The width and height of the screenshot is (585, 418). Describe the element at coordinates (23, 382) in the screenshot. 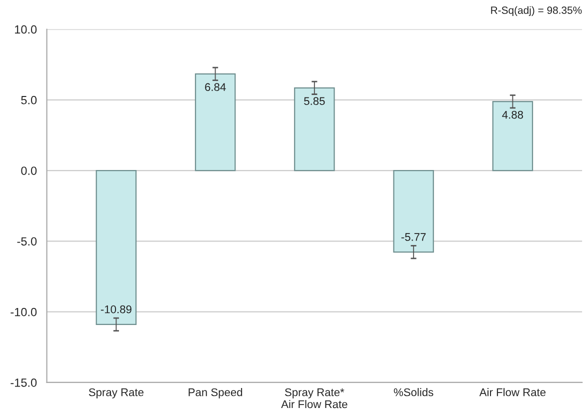

I see `y-tick-label: -15.0` at that location.